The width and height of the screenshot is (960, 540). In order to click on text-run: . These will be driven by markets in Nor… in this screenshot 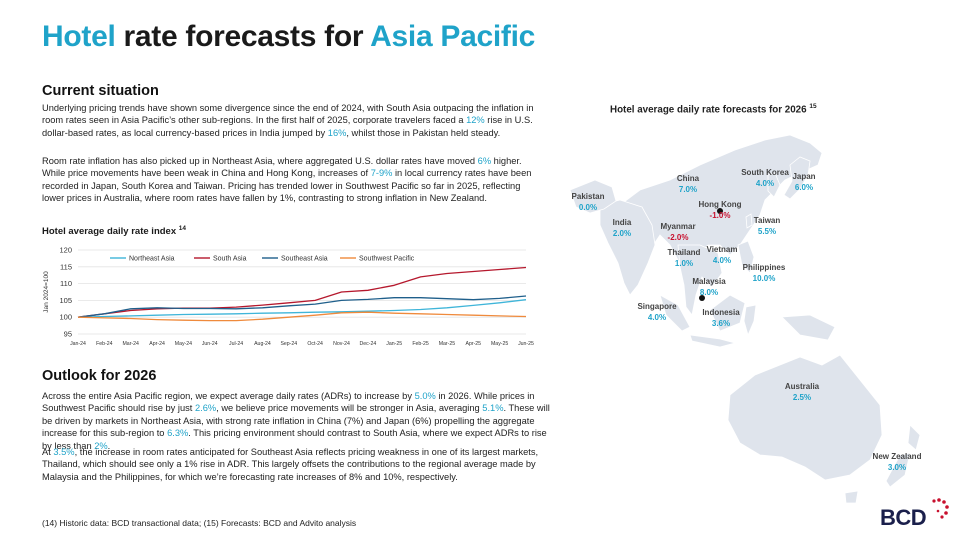, I will do `click(296, 421)`.